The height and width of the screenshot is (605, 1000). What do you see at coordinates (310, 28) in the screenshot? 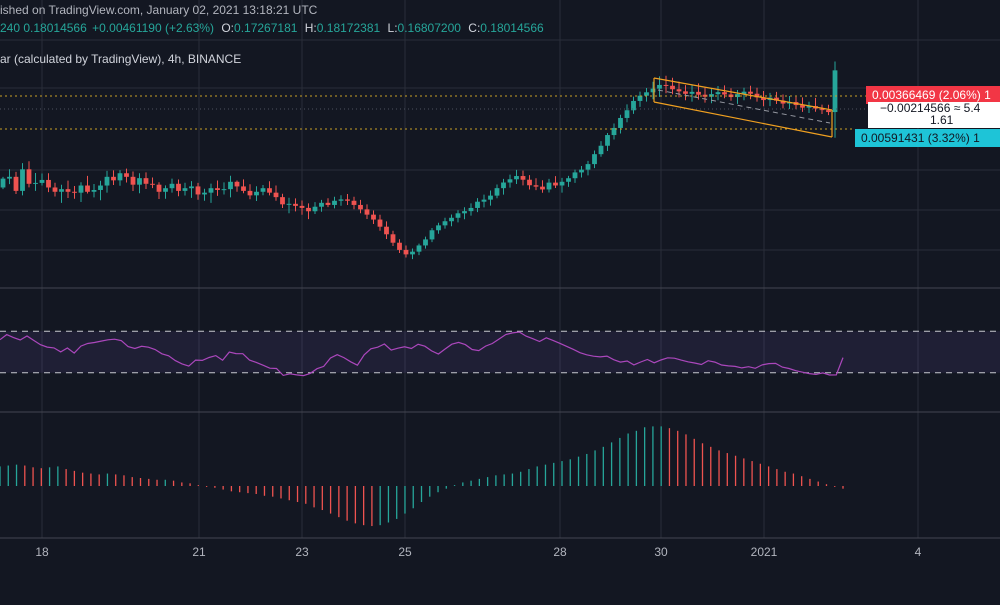
I see `ohlc-h-label: H:` at bounding box center [310, 28].